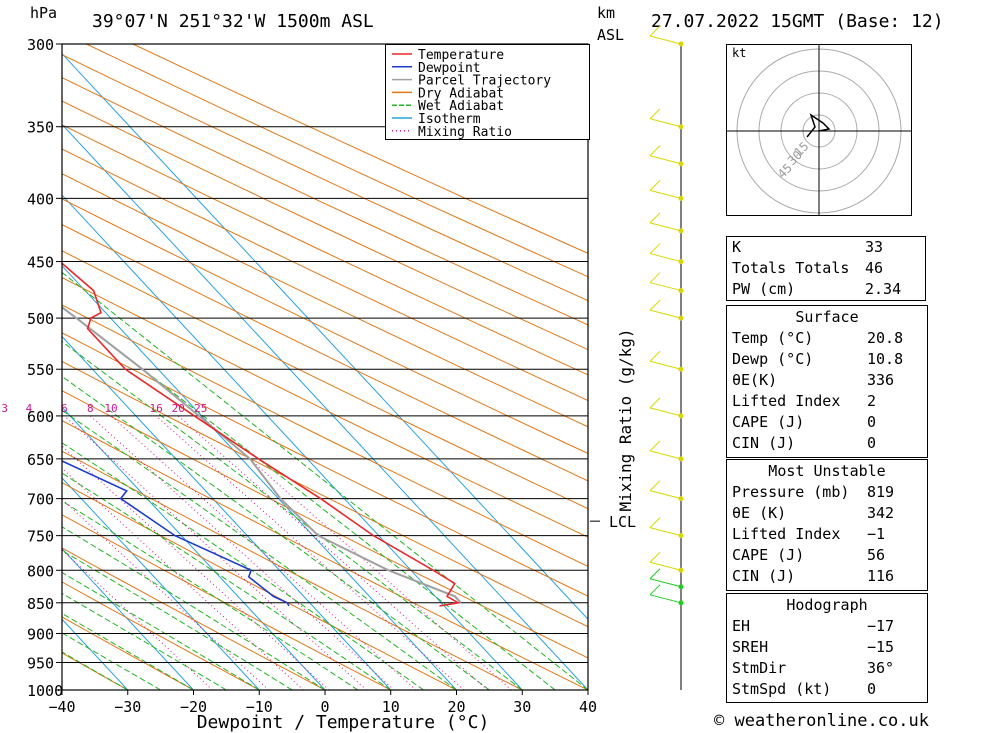 The image size is (1000, 733). What do you see at coordinates (826, 248) in the screenshot?
I see `index-row: K 33` at bounding box center [826, 248].